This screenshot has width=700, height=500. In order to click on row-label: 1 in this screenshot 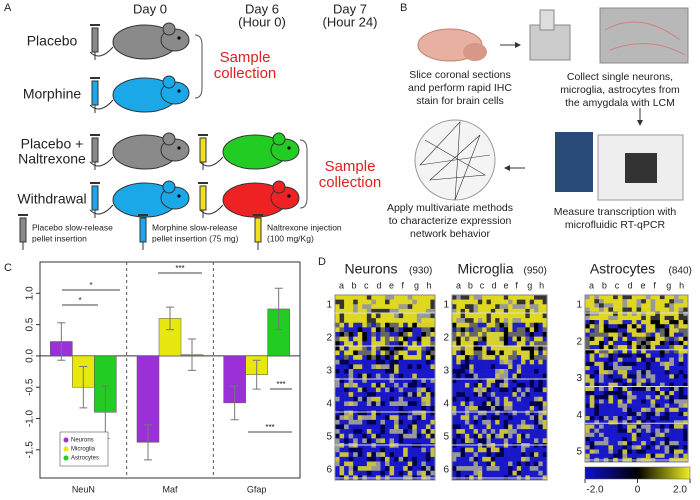, I will do `click(446, 305)`.